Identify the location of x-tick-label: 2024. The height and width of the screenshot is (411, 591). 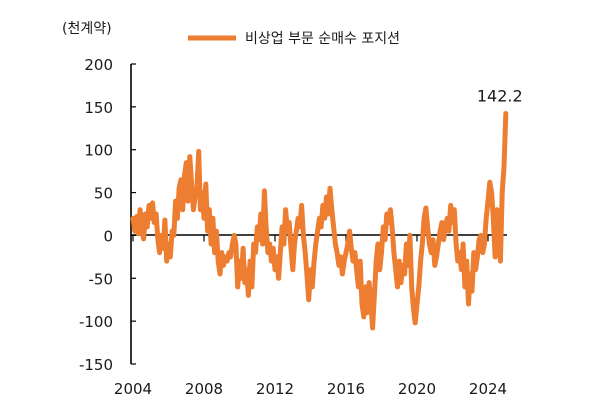
(488, 389).